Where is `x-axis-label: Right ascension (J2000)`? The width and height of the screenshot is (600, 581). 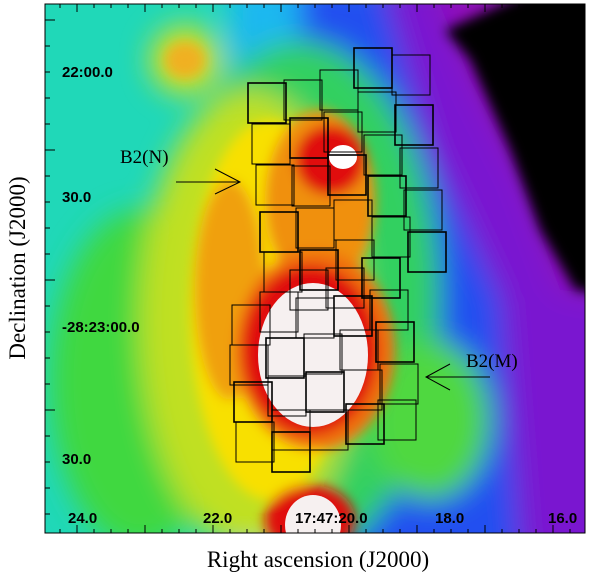 x-axis-label: Right ascension (J2000) is located at coordinates (318, 559).